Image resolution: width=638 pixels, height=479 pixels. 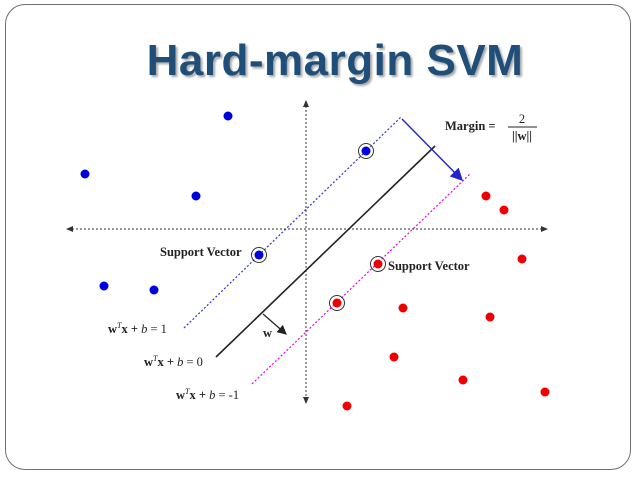 What do you see at coordinates (429, 266) in the screenshot?
I see `support-vector-label-right: Support Vector` at bounding box center [429, 266].